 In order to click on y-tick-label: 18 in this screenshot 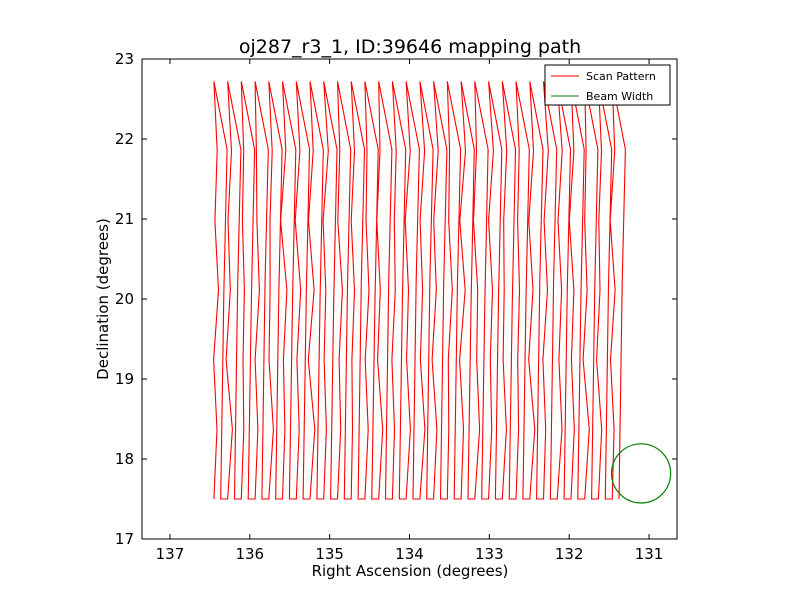, I will do `click(124, 459)`.